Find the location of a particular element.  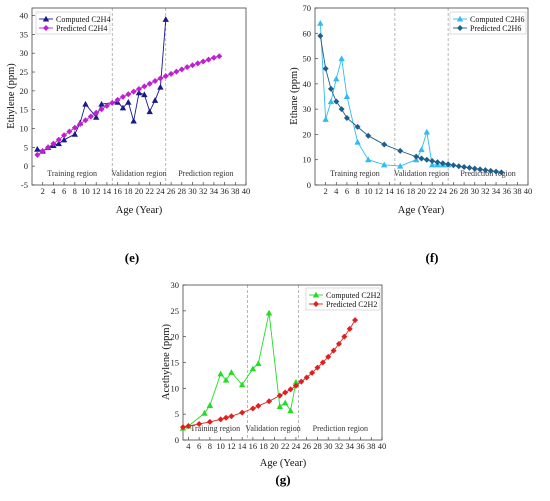

x-tick-label: 12 is located at coordinates (379, 191).